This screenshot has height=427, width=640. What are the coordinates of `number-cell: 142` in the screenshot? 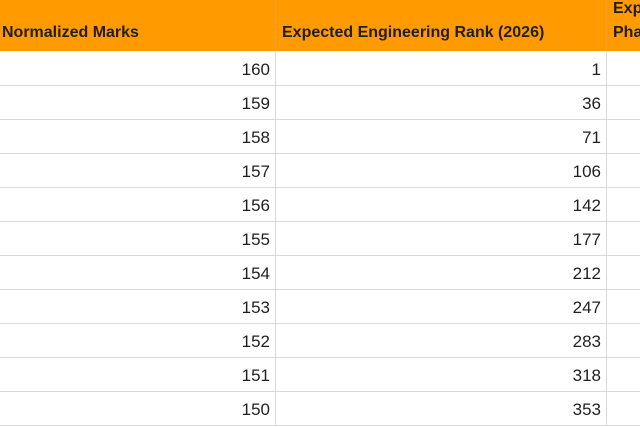 It's located at (441, 205).